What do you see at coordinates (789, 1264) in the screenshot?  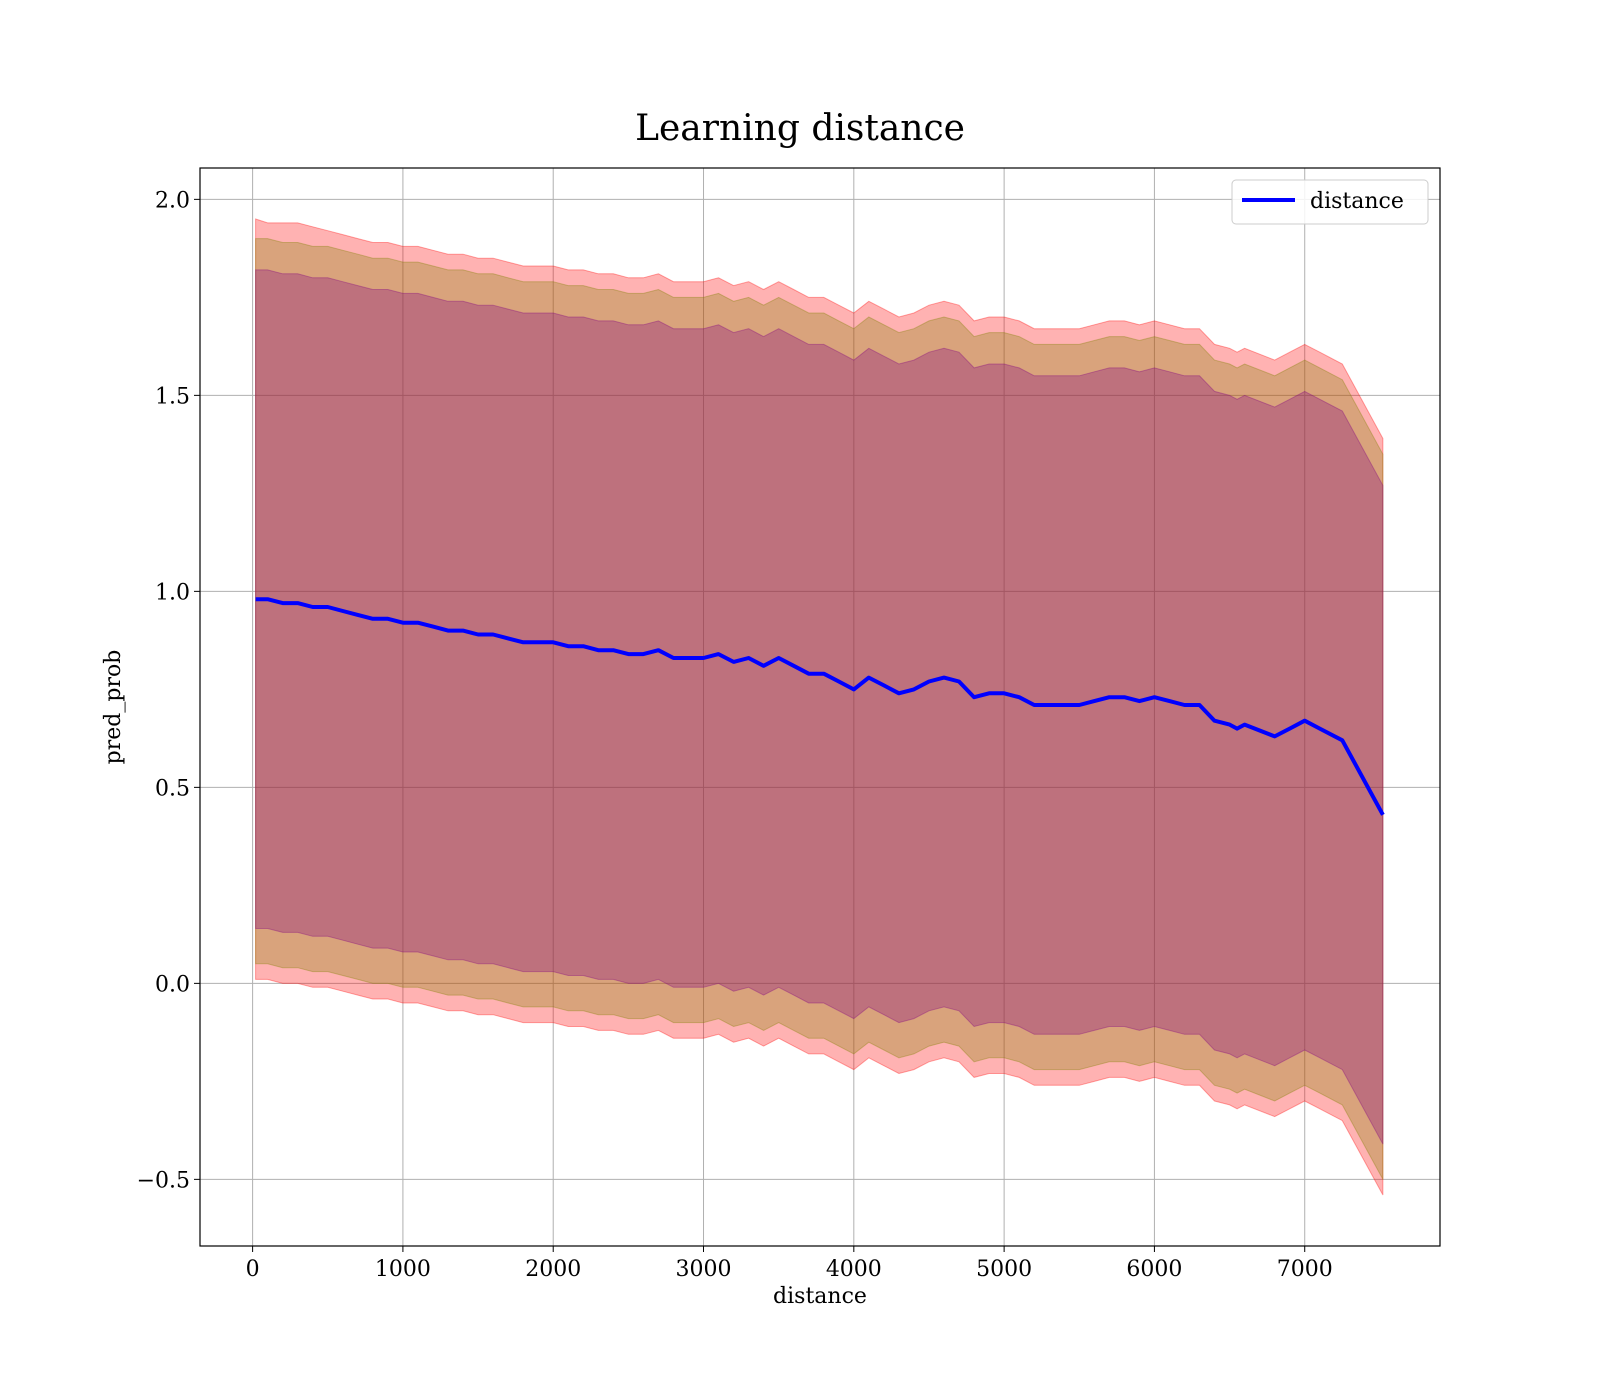 I see `x-axis-ticks: 0 1000 2000 3000 4000 5000 6000 7000` at bounding box center [789, 1264].